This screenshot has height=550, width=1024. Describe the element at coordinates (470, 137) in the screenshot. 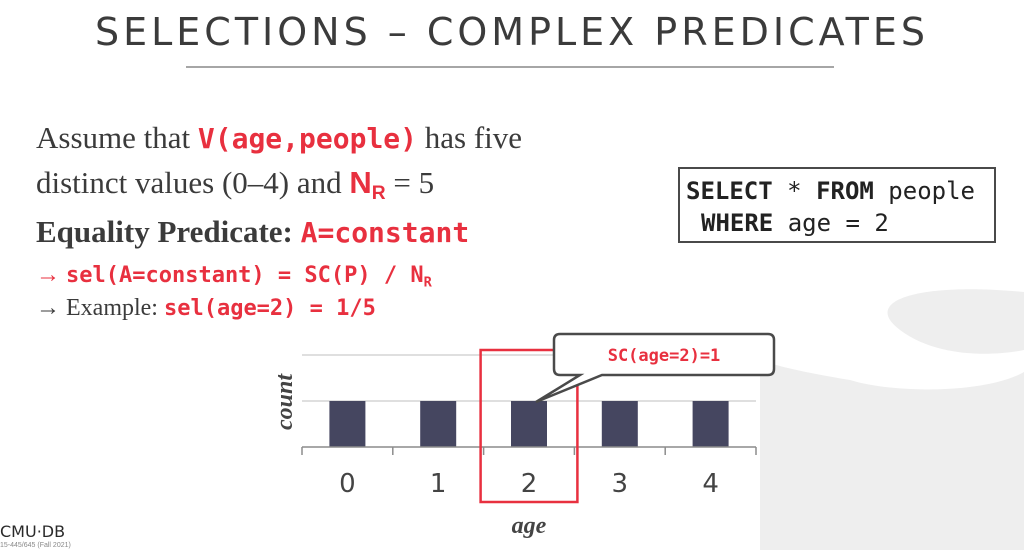

I see `intro-text-2: has five` at that location.